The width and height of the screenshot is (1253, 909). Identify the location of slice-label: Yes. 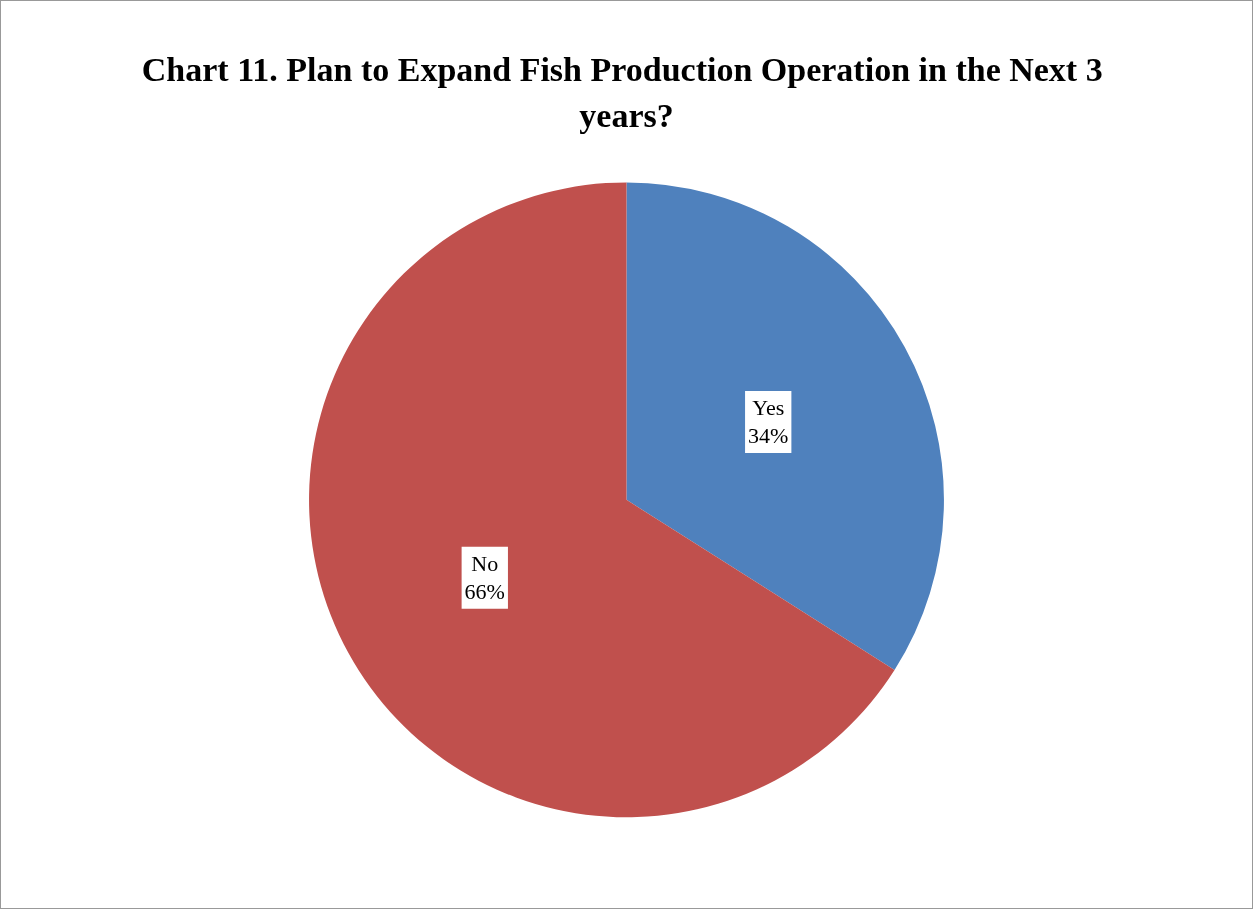
(768, 408).